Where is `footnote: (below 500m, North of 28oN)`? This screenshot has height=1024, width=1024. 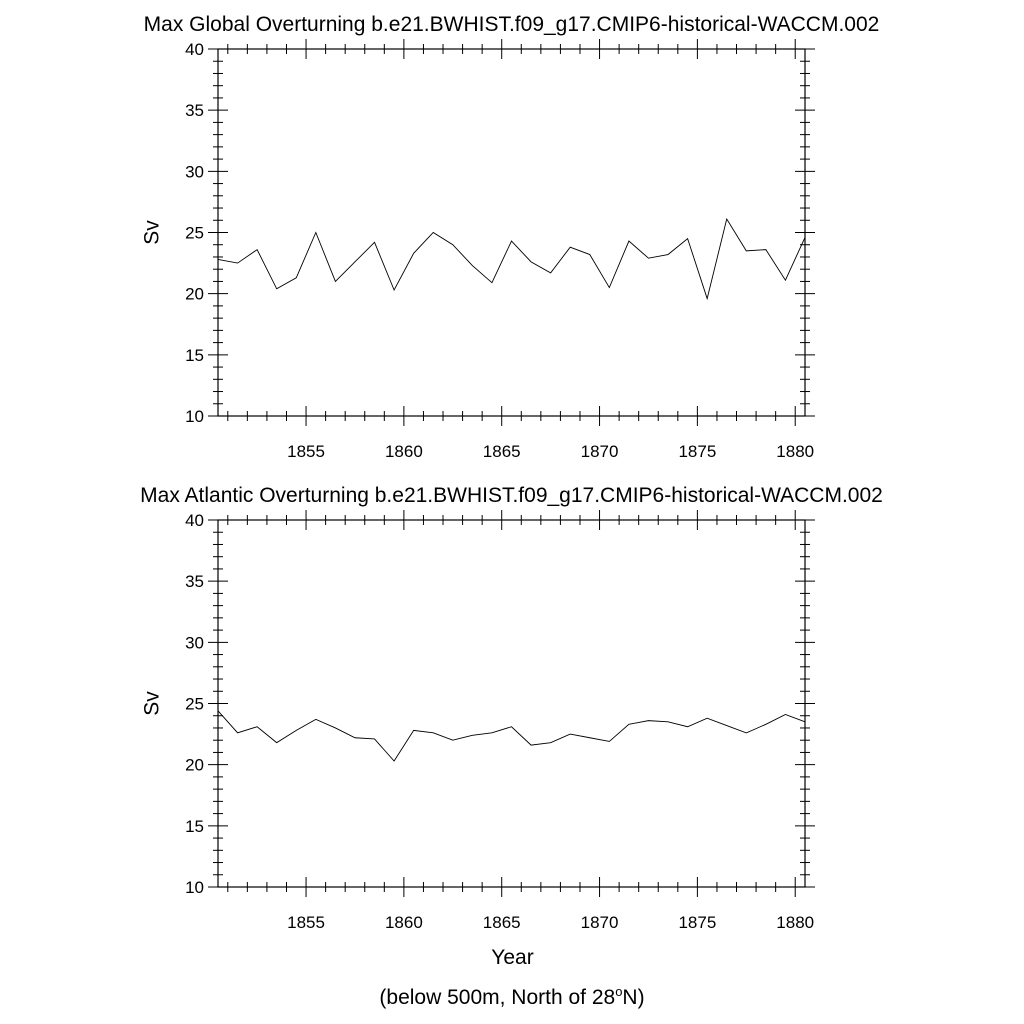 footnote: (below 500m, North of 28oN) is located at coordinates (511, 996).